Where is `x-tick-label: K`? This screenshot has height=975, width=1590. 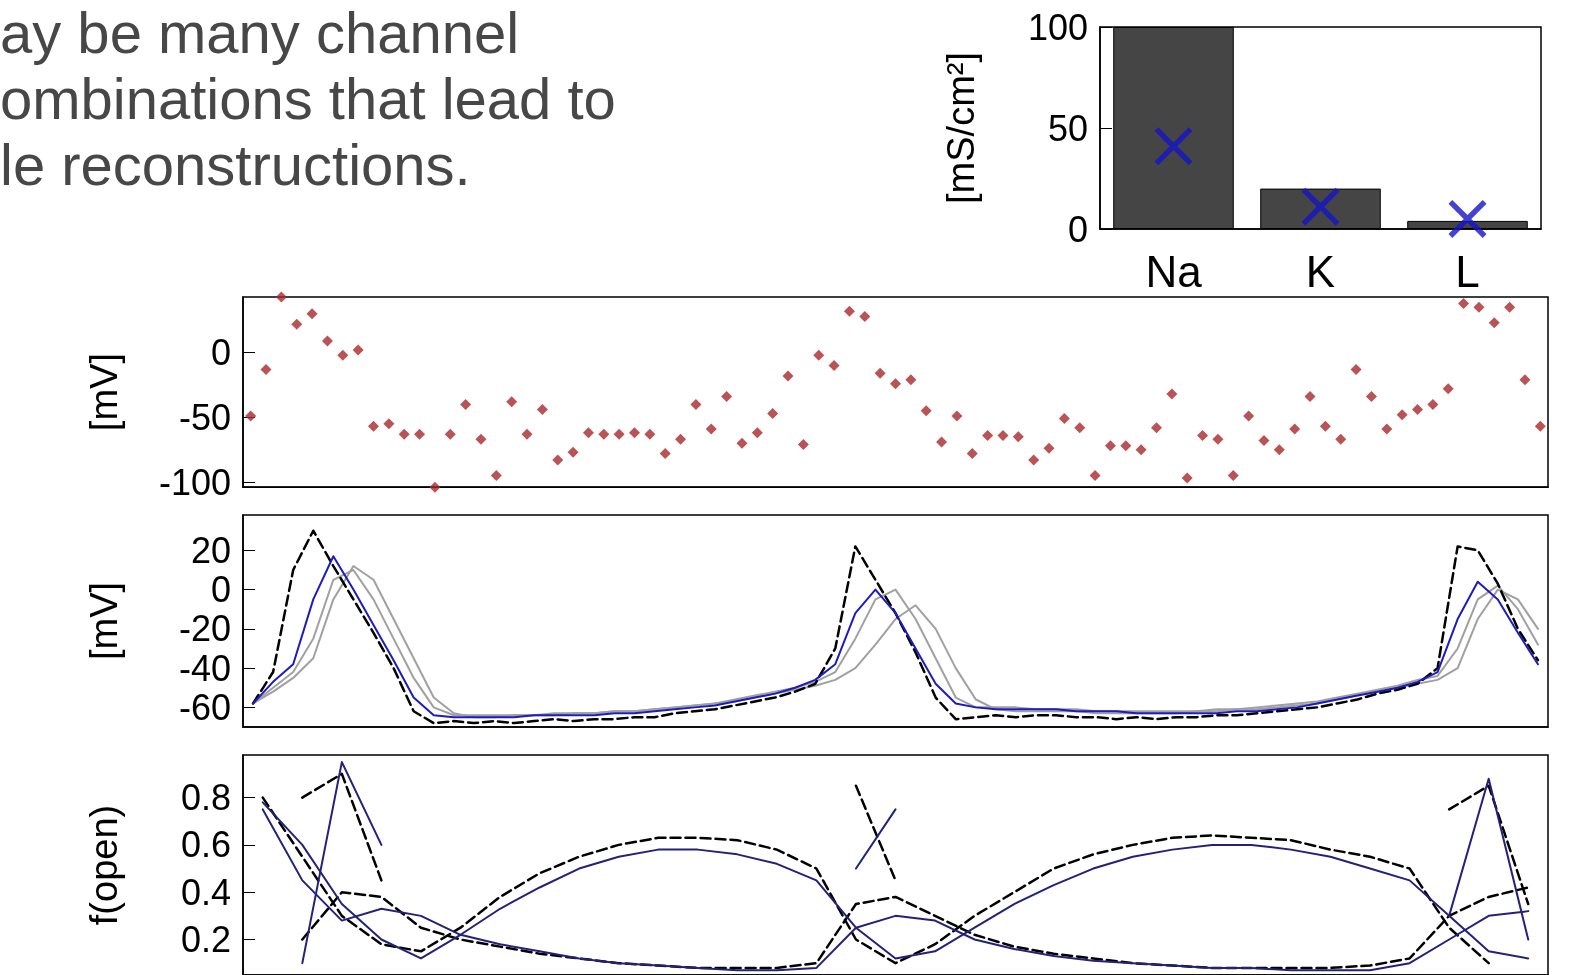 x-tick-label: K is located at coordinates (1320, 271).